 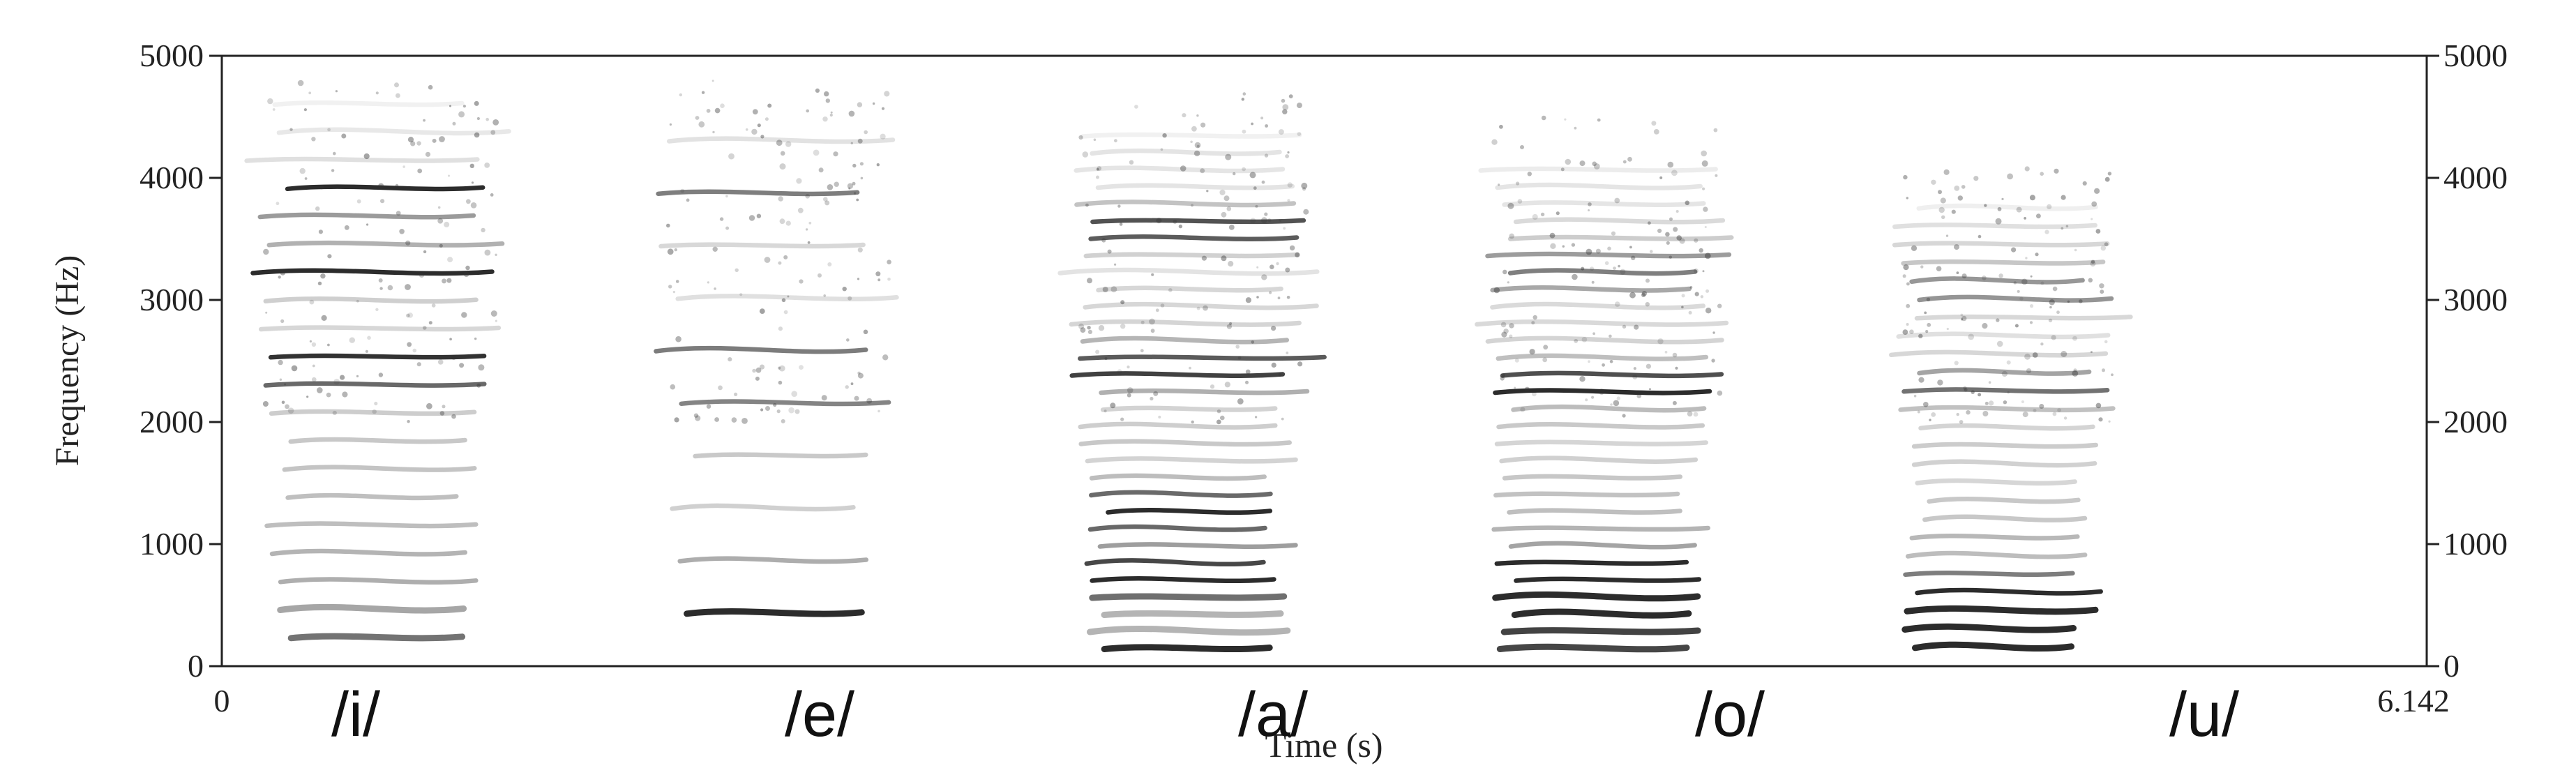 I want to click on y-tick-label-right: 1000, so click(x=2475, y=544).